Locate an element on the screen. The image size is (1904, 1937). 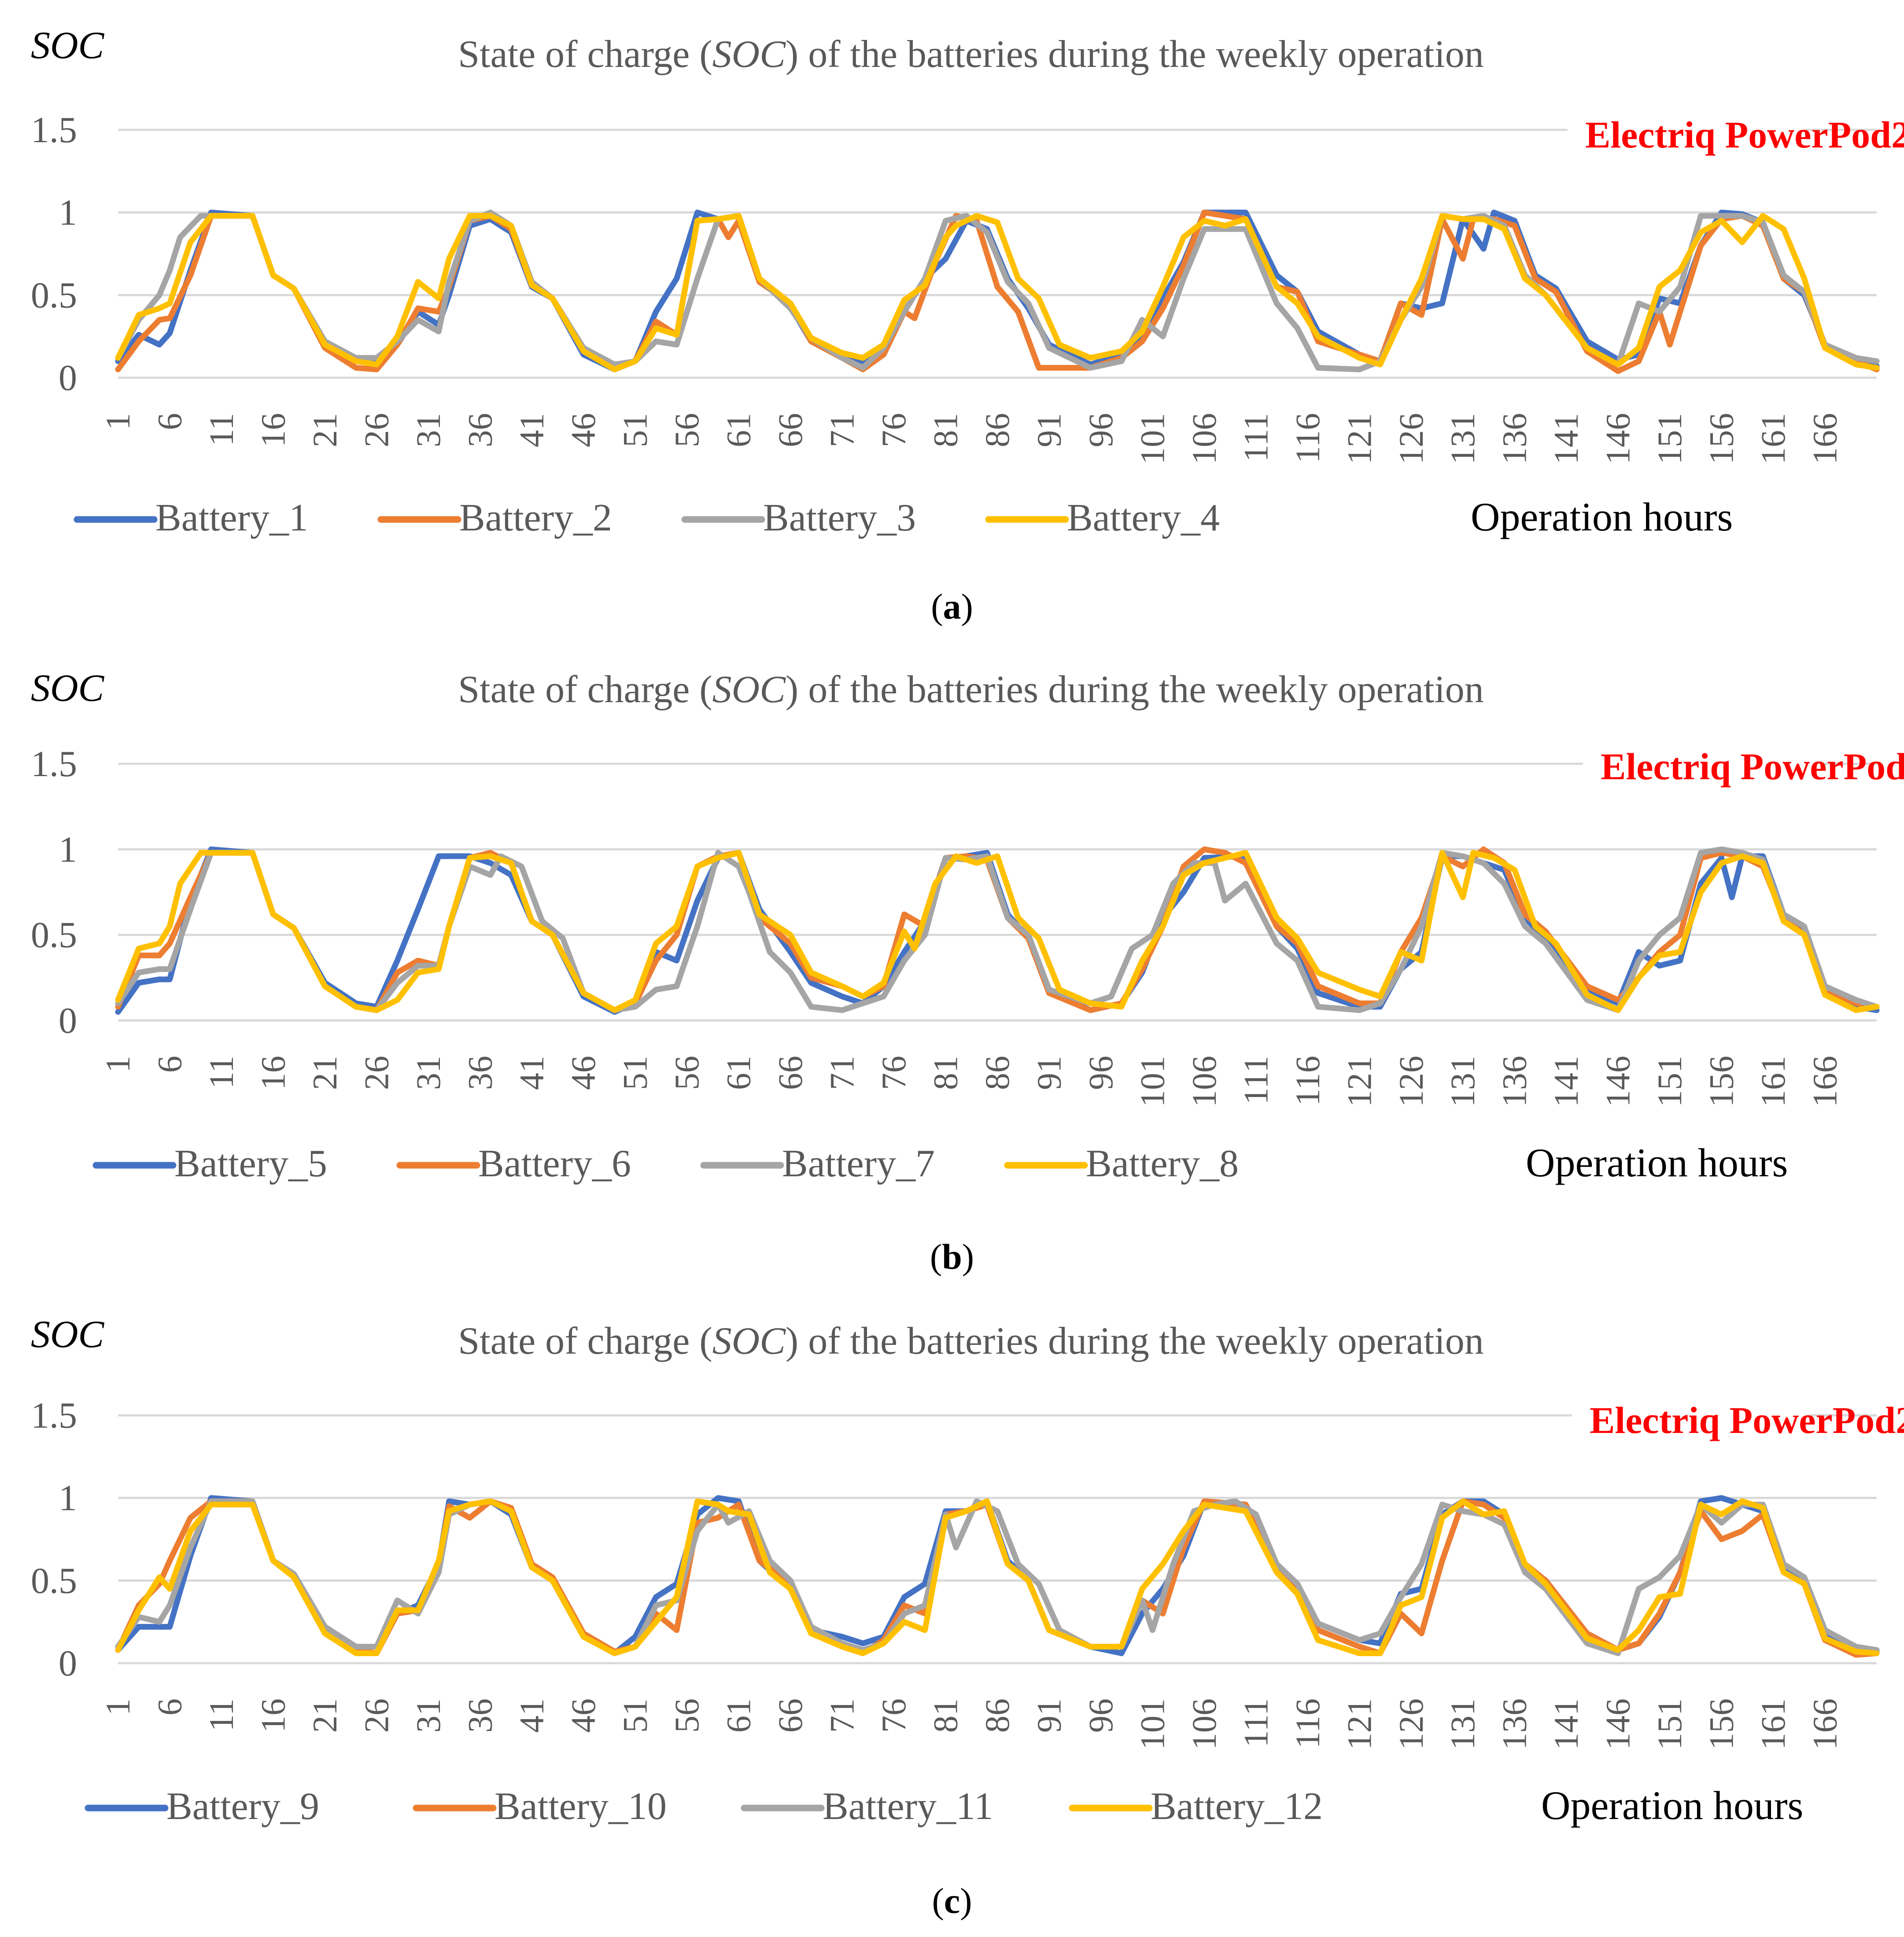
x-tick-label: 21 is located at coordinates (325, 1716).